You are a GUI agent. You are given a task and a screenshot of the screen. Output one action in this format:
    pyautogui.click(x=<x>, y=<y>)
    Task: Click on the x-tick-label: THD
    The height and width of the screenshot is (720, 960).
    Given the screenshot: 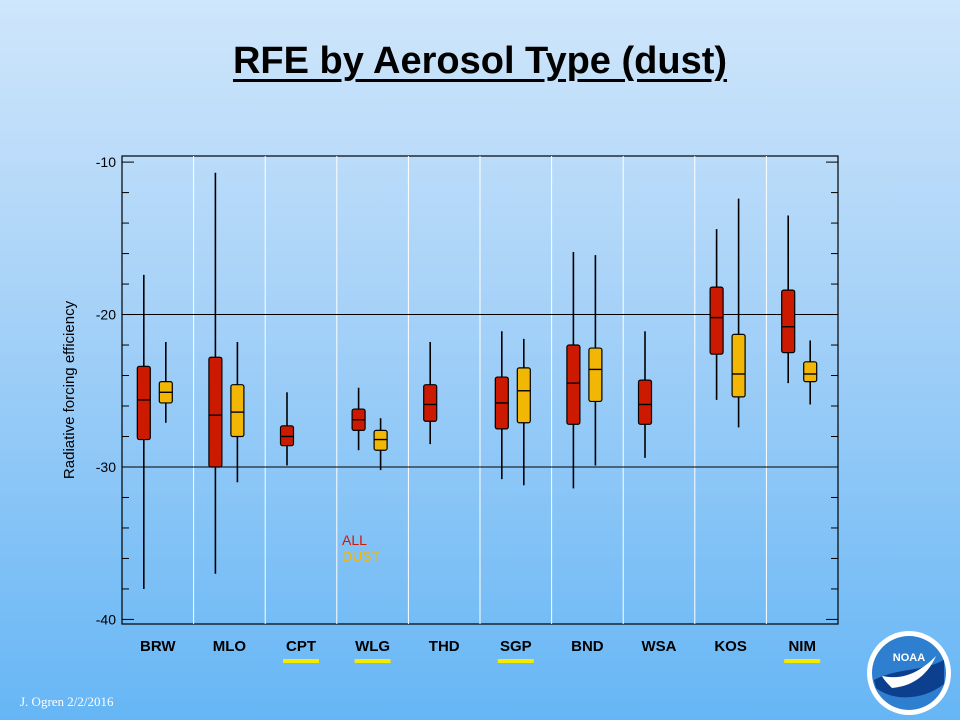 What is the action you would take?
    pyautogui.click(x=444, y=646)
    